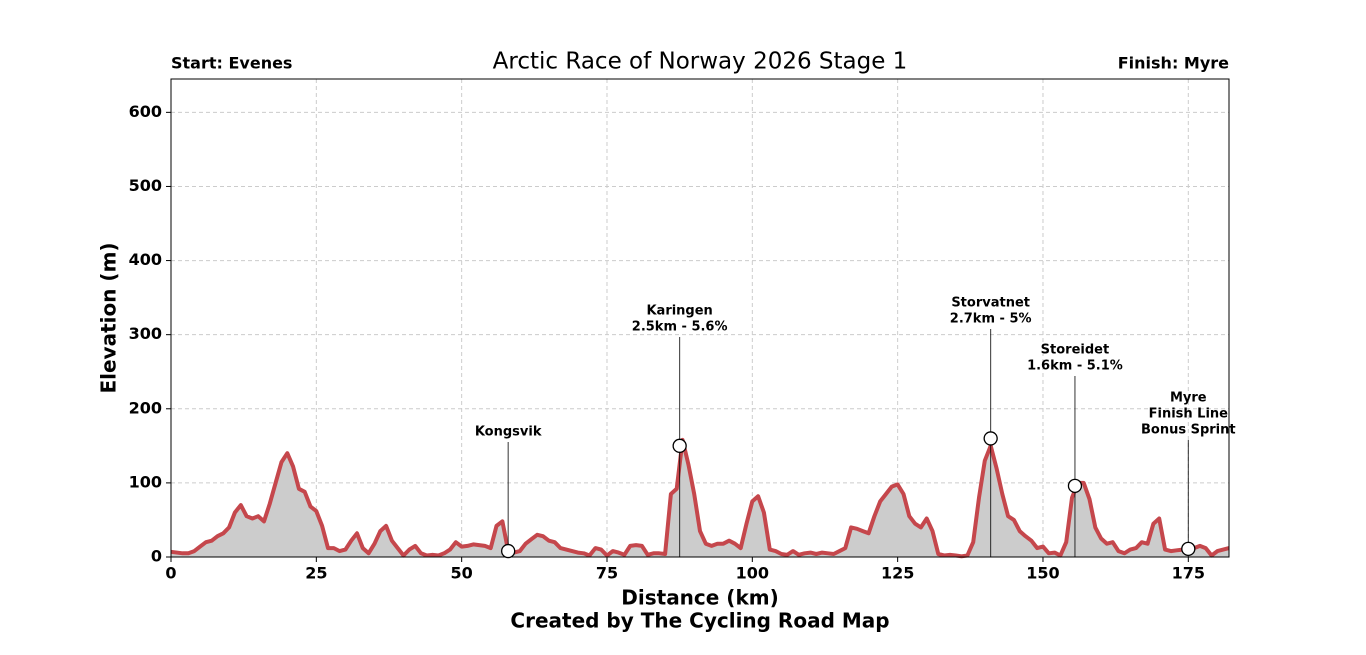 The width and height of the screenshot is (1366, 655). I want to click on x-tick-label: 150, so click(1042, 573).